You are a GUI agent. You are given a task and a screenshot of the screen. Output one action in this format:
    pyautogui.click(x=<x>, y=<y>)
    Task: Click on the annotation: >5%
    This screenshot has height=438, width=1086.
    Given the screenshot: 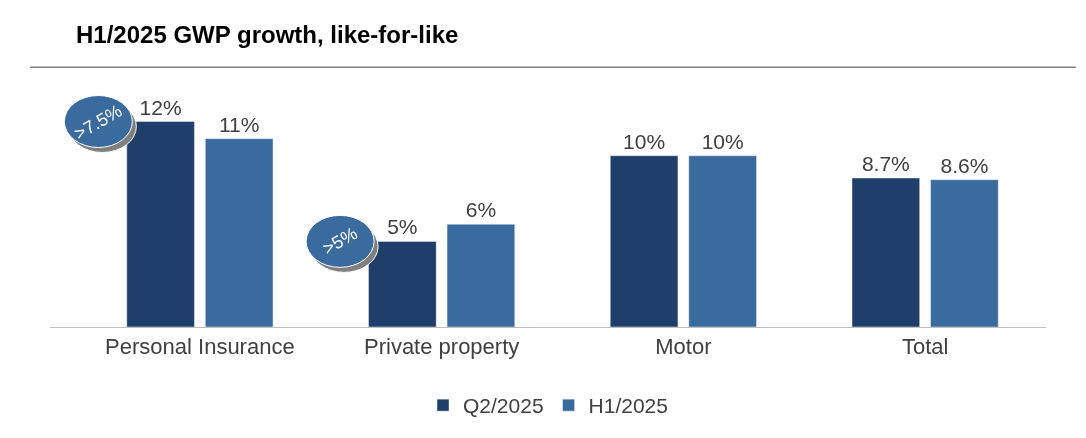 What is the action you would take?
    pyautogui.click(x=340, y=241)
    